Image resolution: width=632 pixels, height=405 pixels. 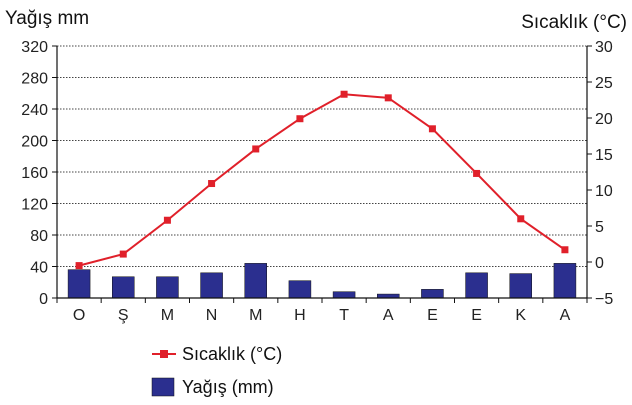 What do you see at coordinates (232, 354) in the screenshot?
I see `legend-label-temperature: Sıcaklık (°C)` at bounding box center [232, 354].